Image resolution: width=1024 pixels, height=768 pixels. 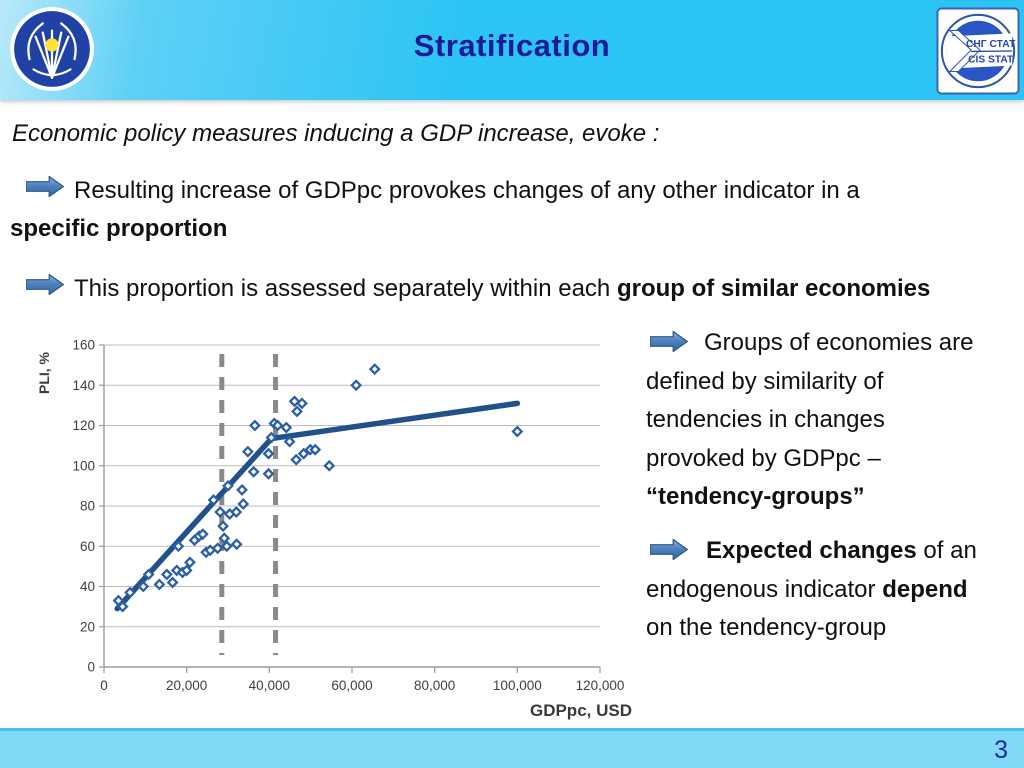 What do you see at coordinates (978, 51) in the screenshot?
I see `cis-stat-logo: СНГ СТАТ CIS STAT` at bounding box center [978, 51].